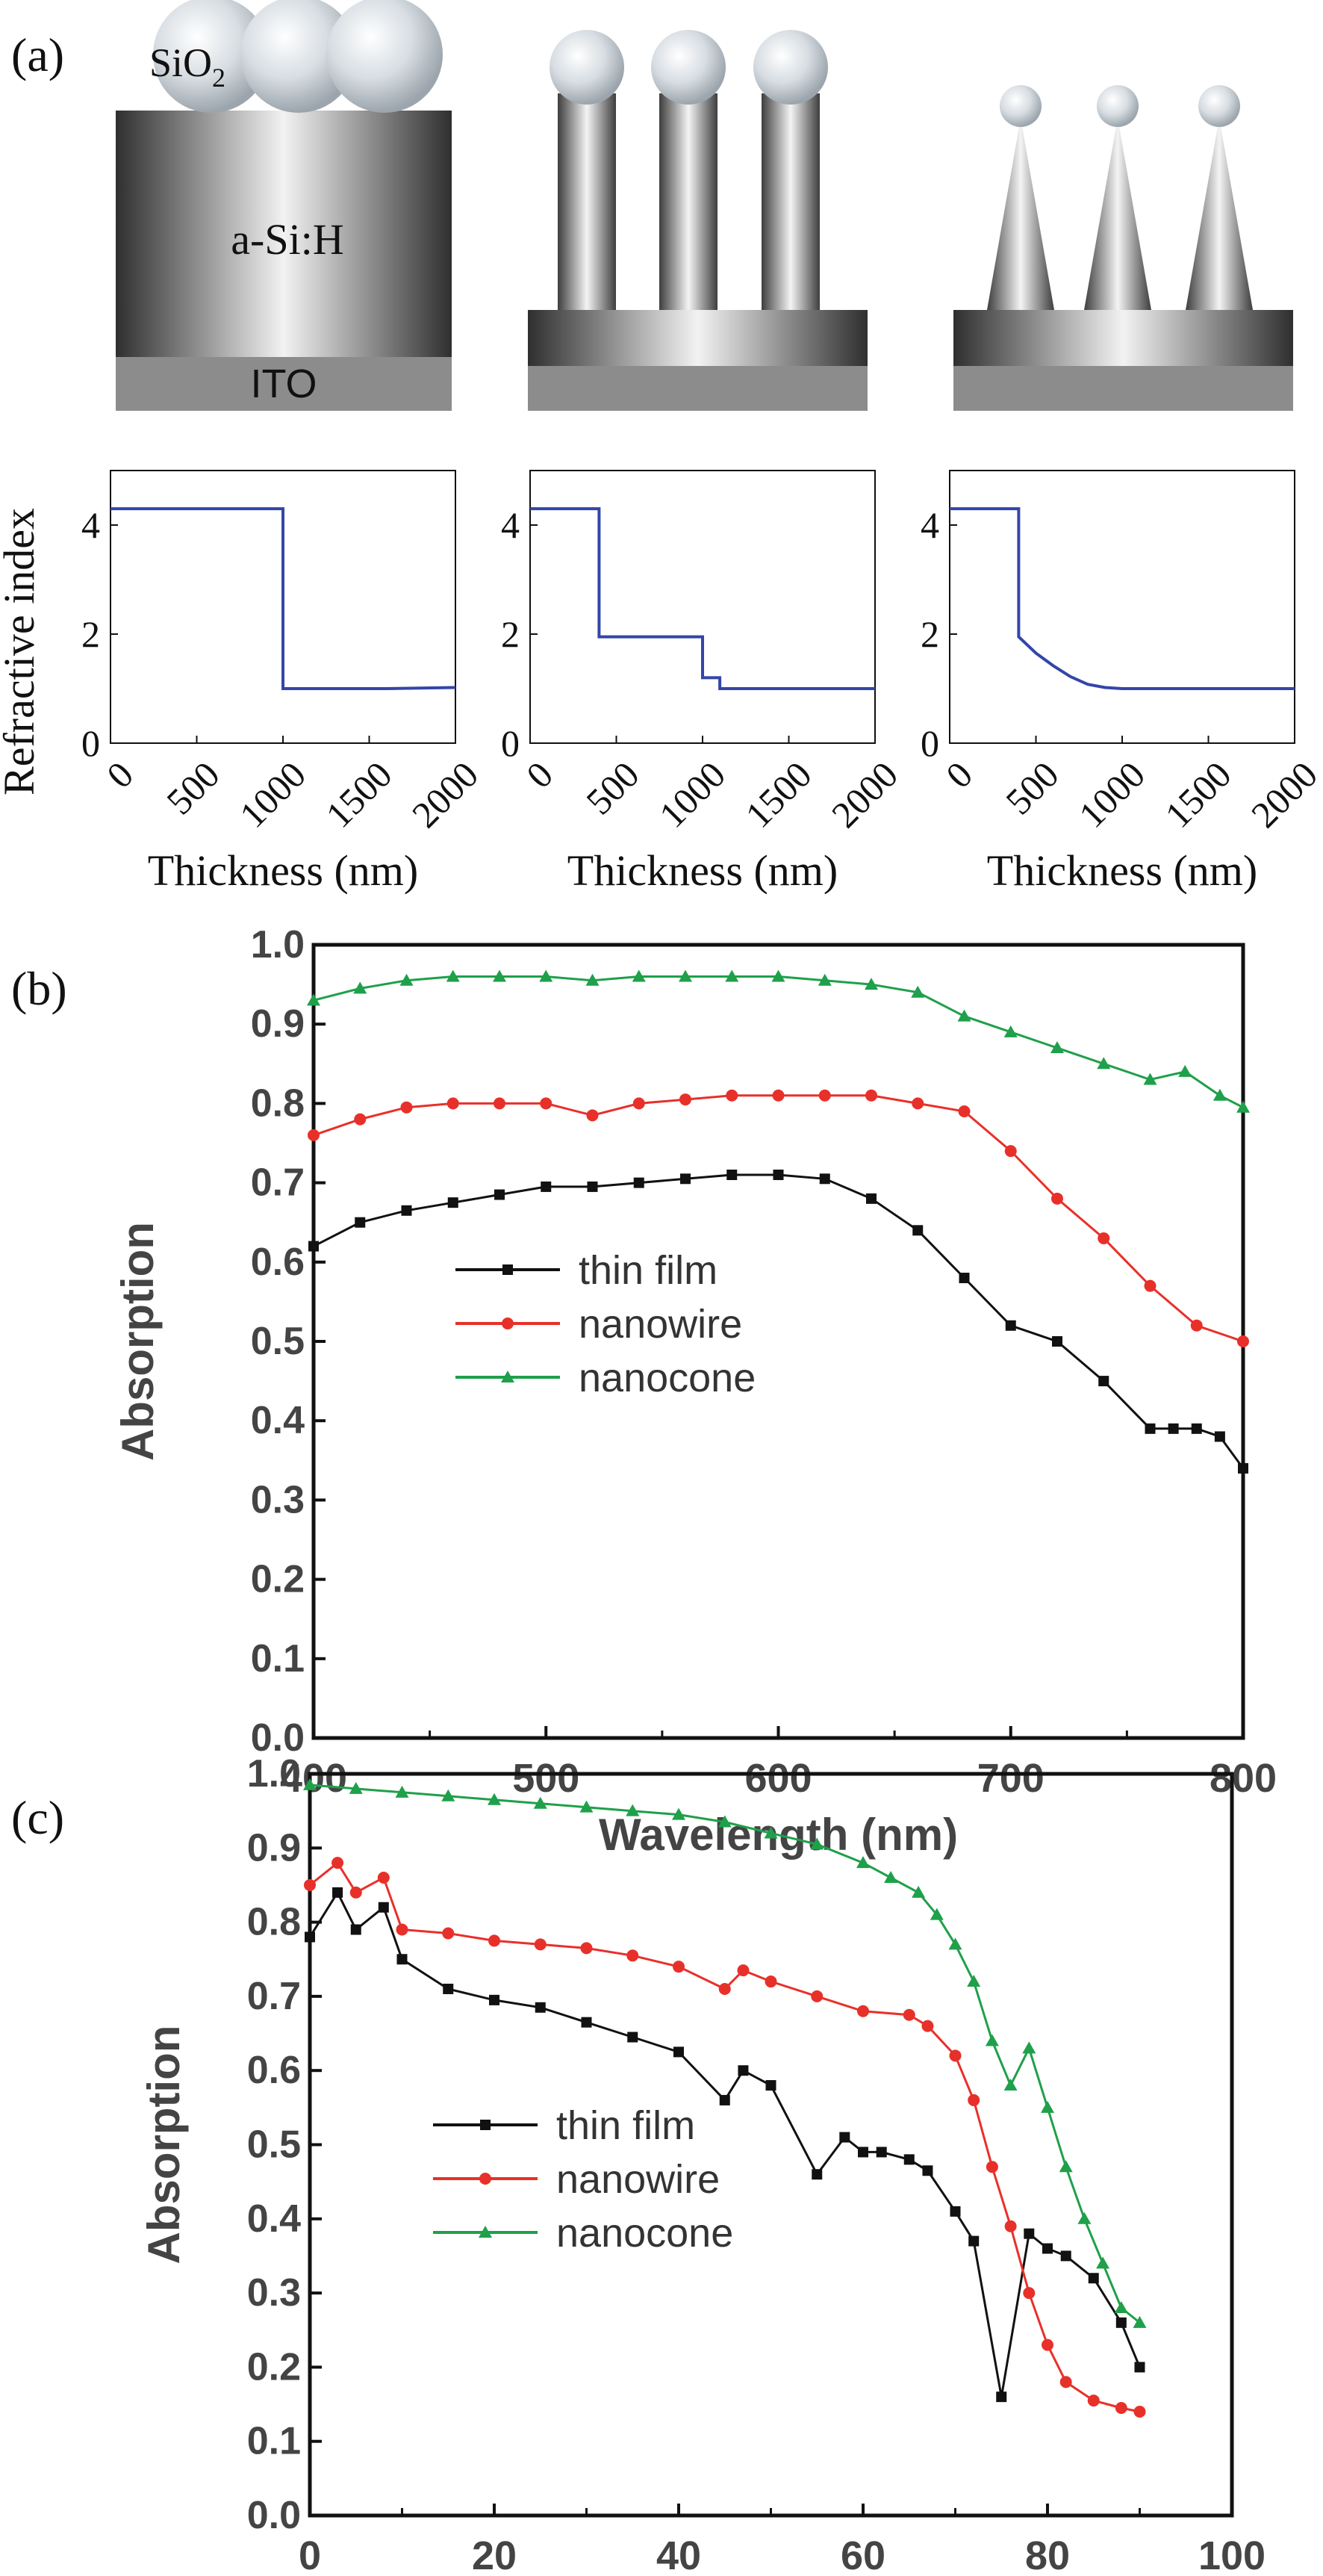 The image size is (1323, 2576). What do you see at coordinates (37, 55) in the screenshot?
I see `panel-label-a: (a)` at bounding box center [37, 55].